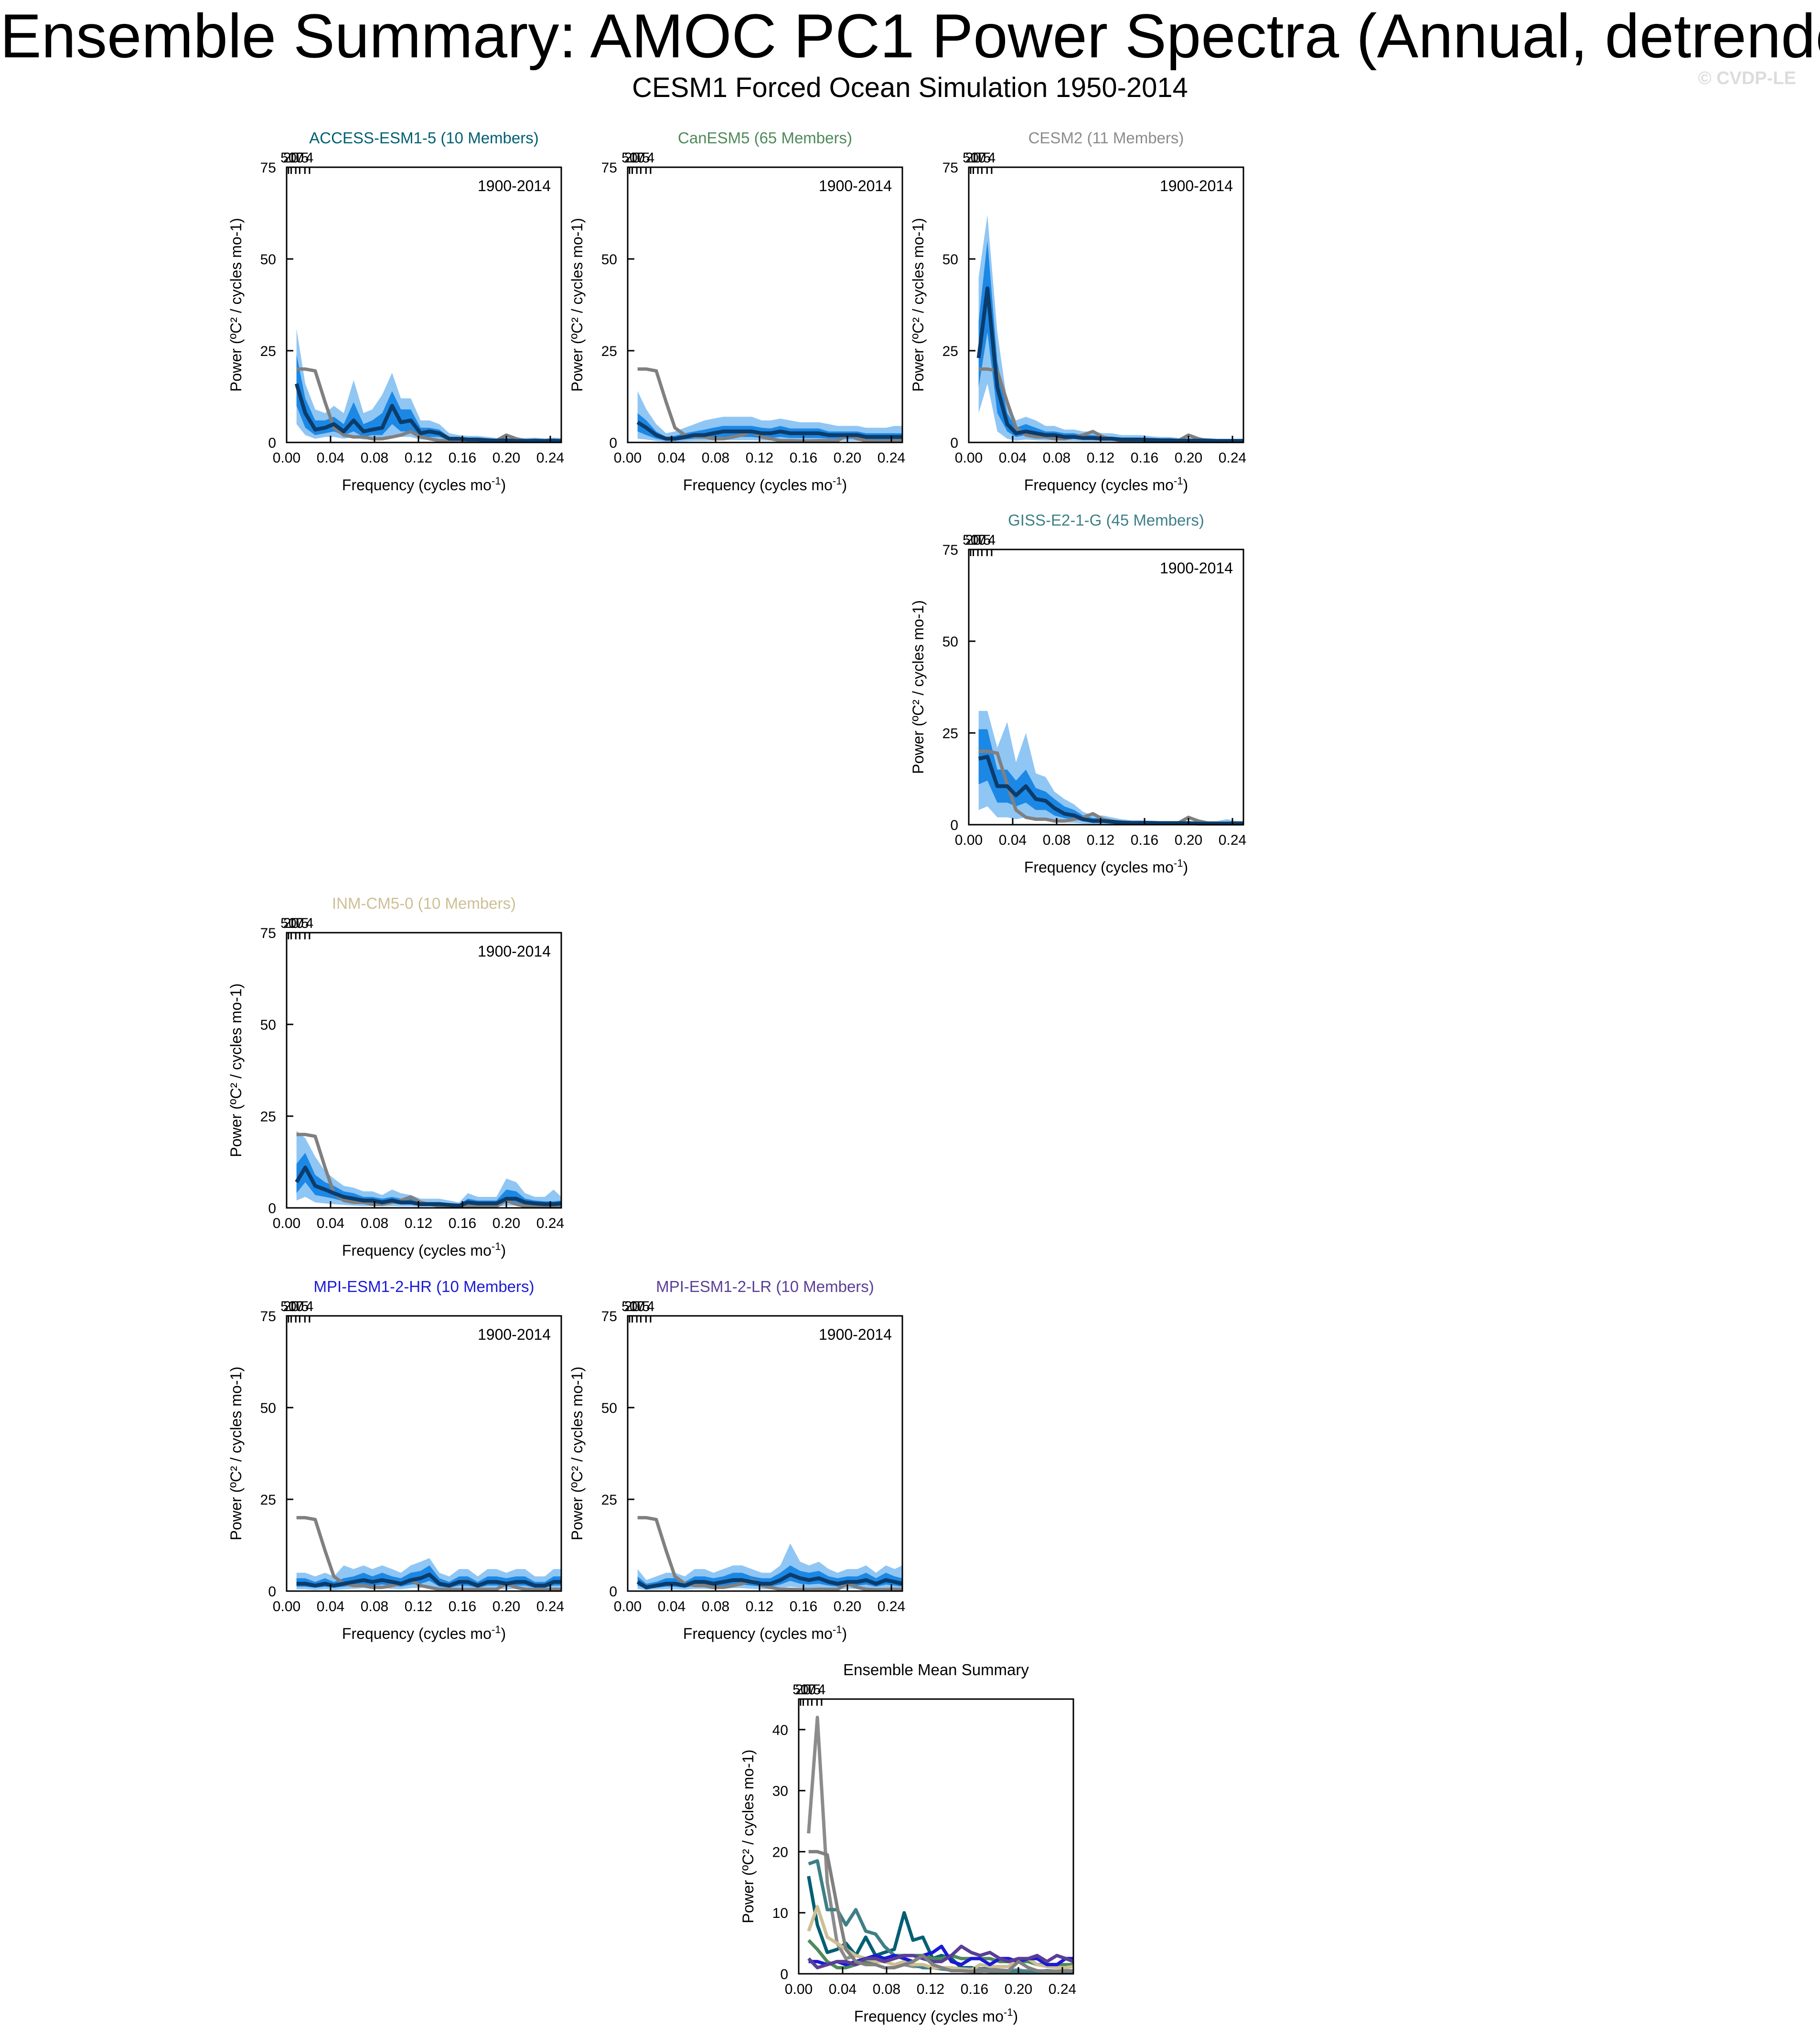  What do you see at coordinates (780, 1852) in the screenshot?
I see `y-tick-label: 20` at bounding box center [780, 1852].